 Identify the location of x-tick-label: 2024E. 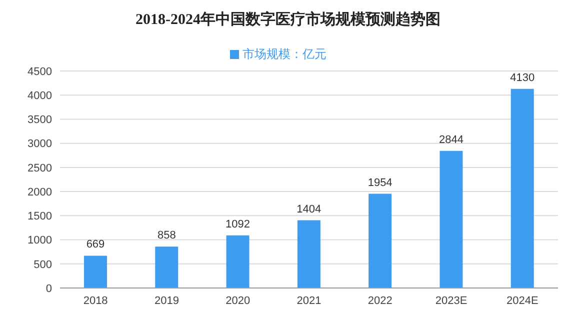
(522, 300).